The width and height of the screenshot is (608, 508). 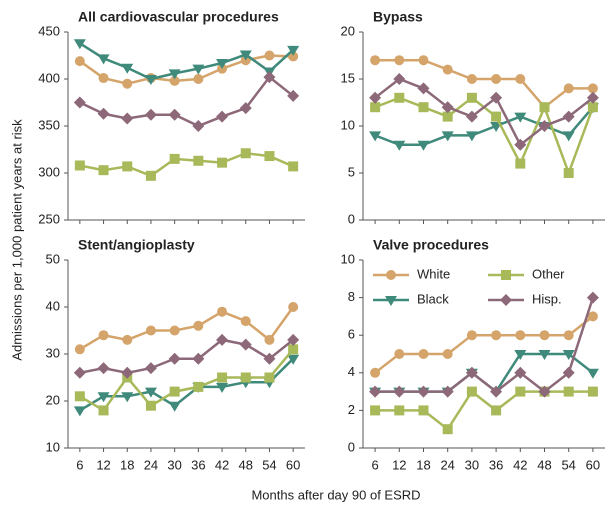 What do you see at coordinates (398, 17) in the screenshot?
I see `panel-title: Bypass` at bounding box center [398, 17].